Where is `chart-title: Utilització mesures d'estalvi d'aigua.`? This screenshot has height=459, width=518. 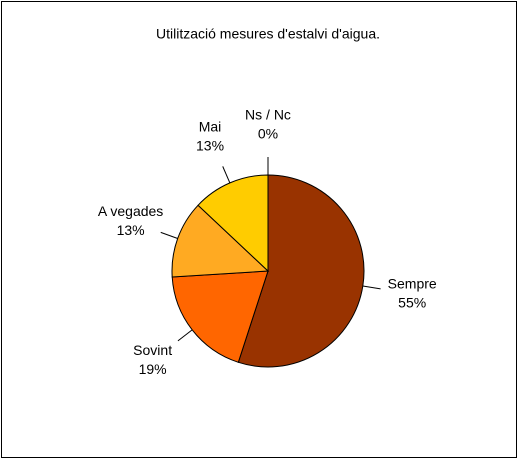
chart-title: Utilització mesures d'estalvi d'aigua. is located at coordinates (268, 34).